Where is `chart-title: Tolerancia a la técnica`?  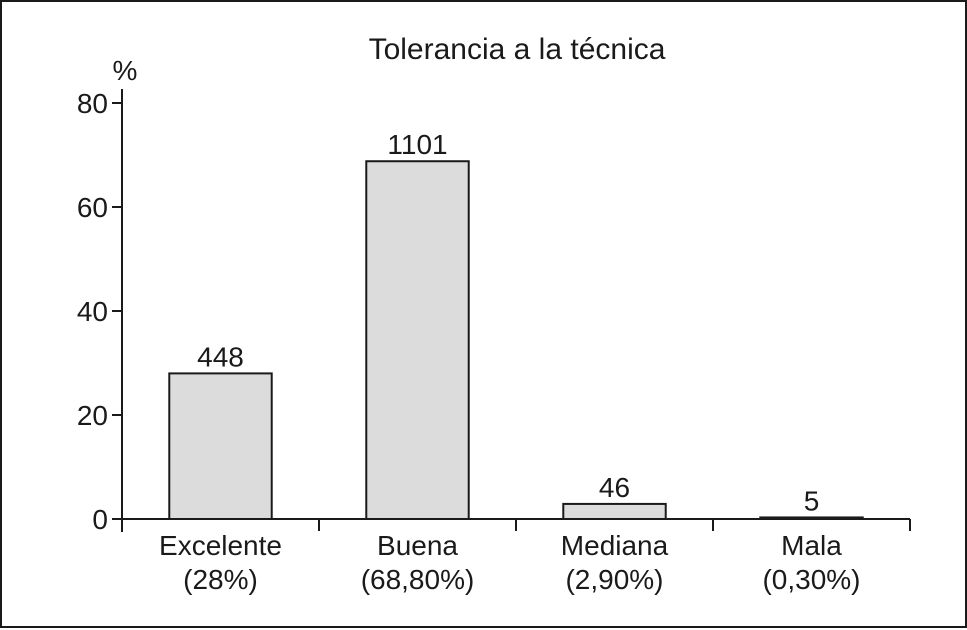 chart-title: Tolerancia a la técnica is located at coordinates (517, 49).